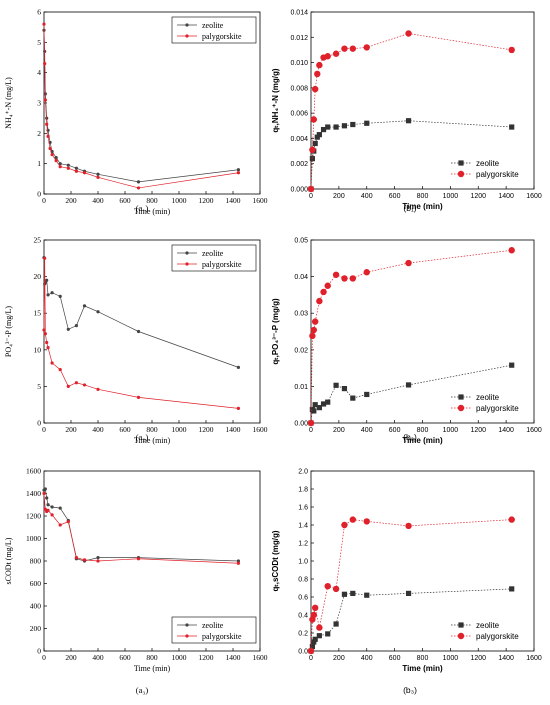 The width and height of the screenshot is (550, 705). Describe the element at coordinates (36, 628) in the screenshot. I see `y-tick-label: 200` at that location.